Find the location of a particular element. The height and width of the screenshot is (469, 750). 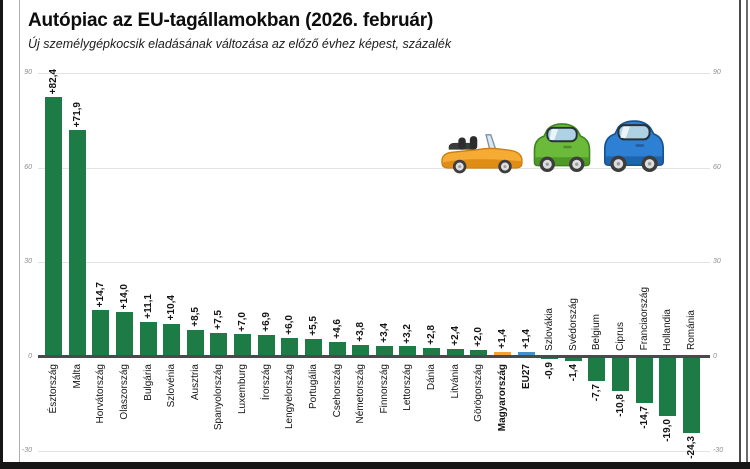

y-tick-left-90: 90 is located at coordinates (28, 72).